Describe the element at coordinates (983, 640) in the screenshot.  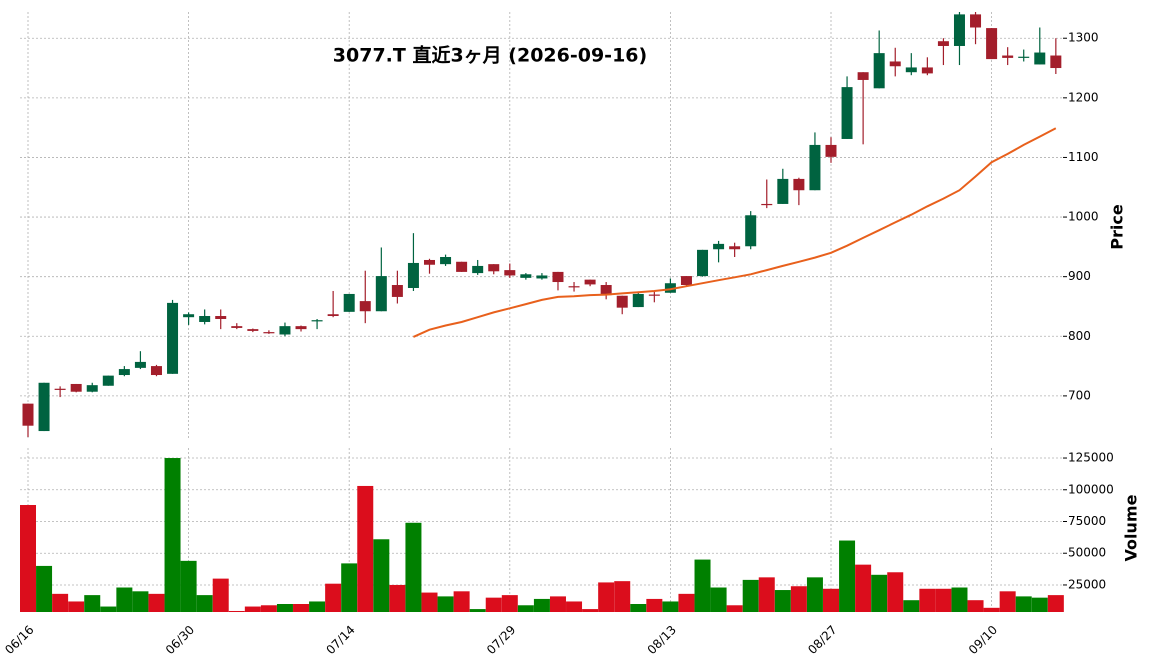
I see `x-tick-label: 09/10` at that location.